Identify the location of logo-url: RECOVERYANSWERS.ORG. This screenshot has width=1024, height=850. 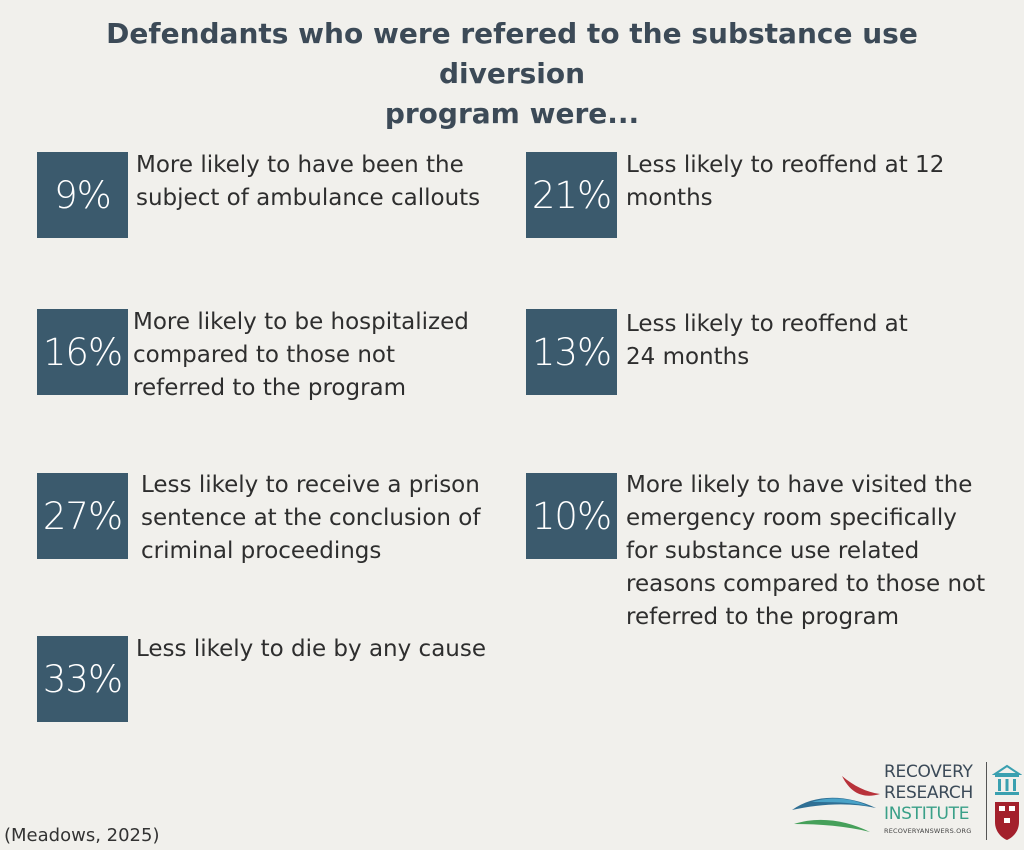
(928, 831).